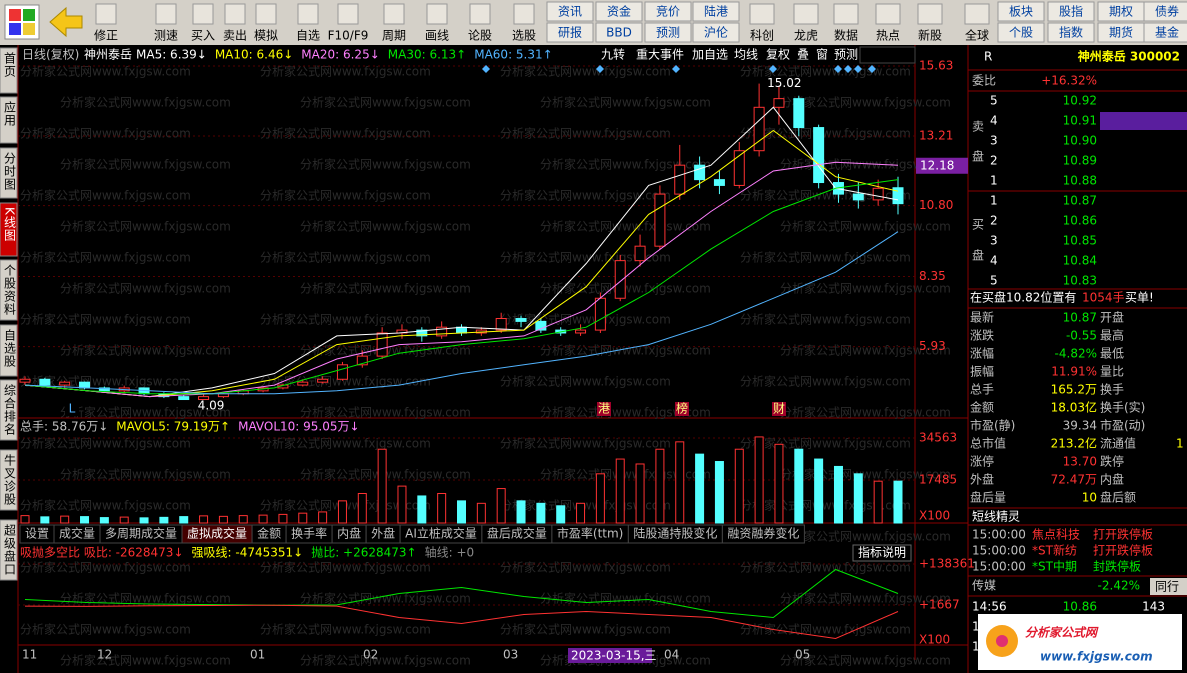 This screenshot has width=1187, height=673. I want to click on chart-button: 九转, so click(613, 54).